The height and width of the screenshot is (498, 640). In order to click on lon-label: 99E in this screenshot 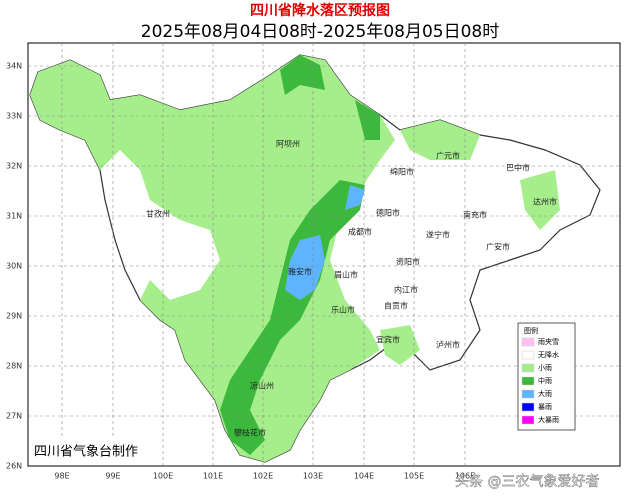, I will do `click(112, 476)`.